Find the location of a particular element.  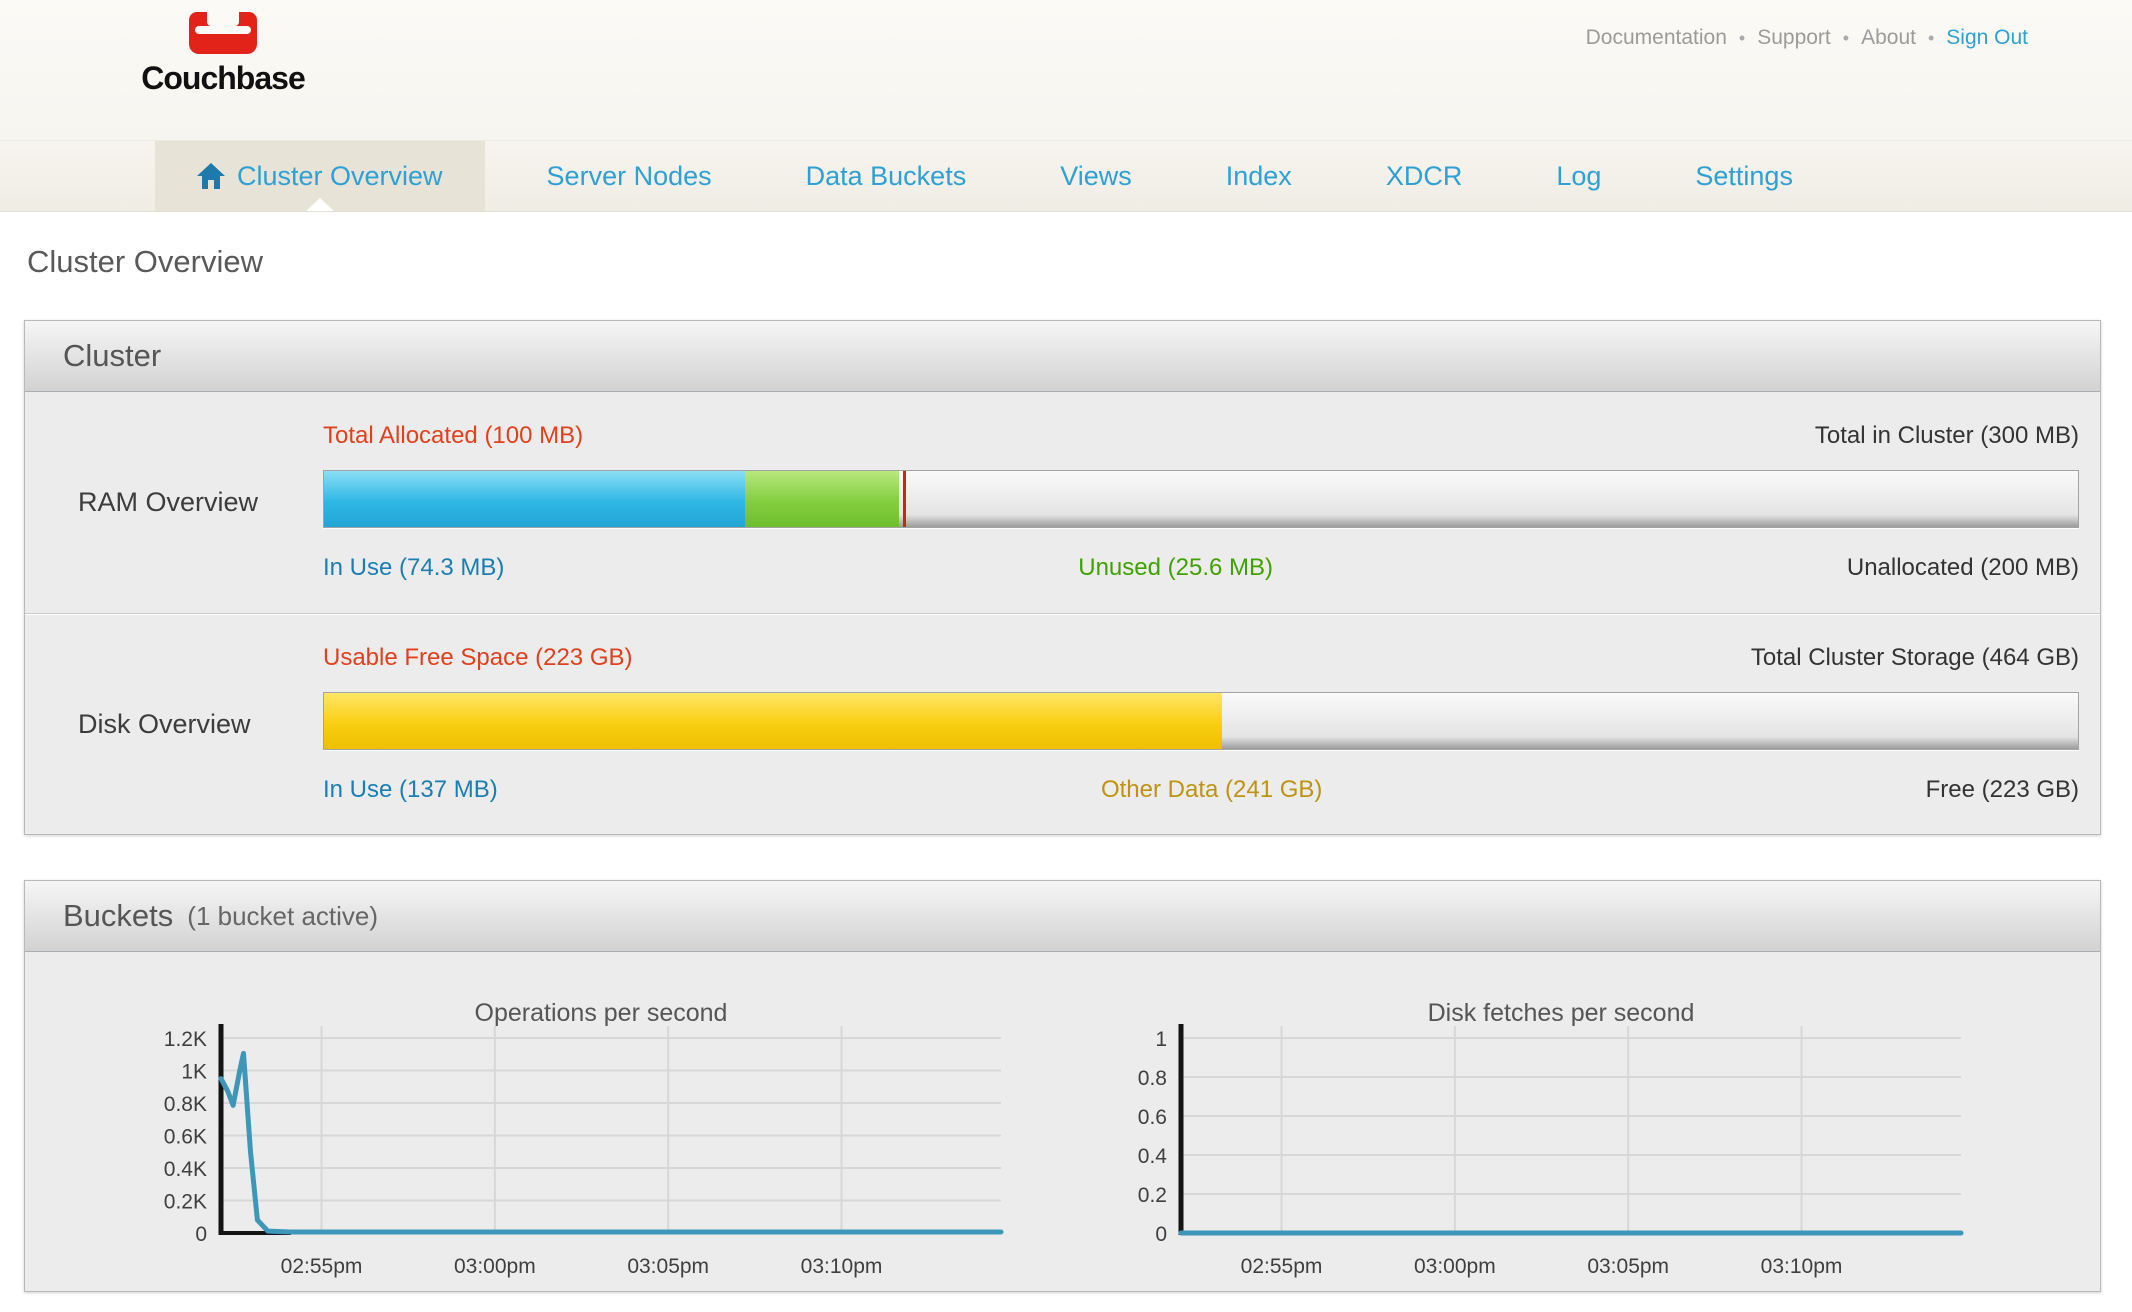

tab-views: Views is located at coordinates (1096, 176).